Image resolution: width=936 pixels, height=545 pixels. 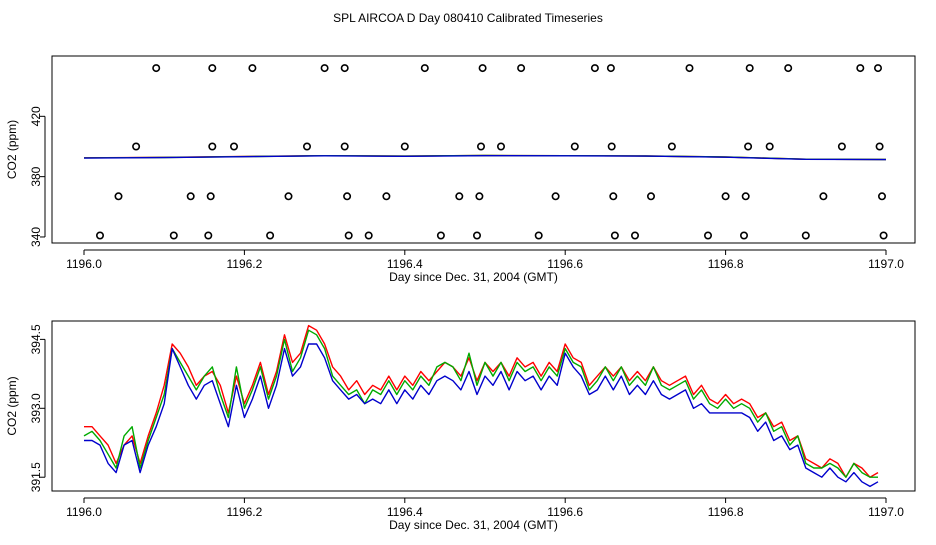 I want to click on chart-2-x-tick-label: 1196.2, so click(x=244, y=512).